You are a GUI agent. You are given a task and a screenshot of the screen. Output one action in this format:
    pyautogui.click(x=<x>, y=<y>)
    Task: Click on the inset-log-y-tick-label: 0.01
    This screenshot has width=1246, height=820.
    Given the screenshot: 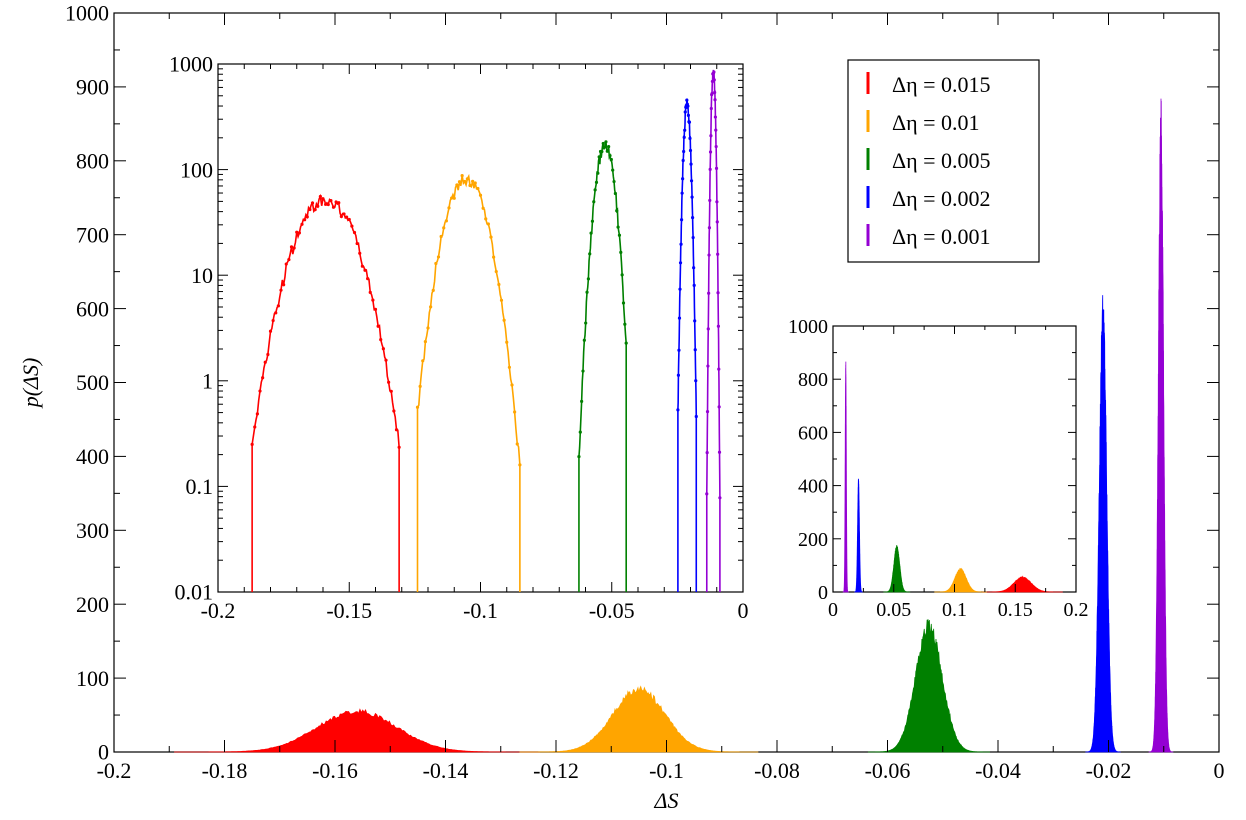 What is the action you would take?
    pyautogui.click(x=194, y=592)
    